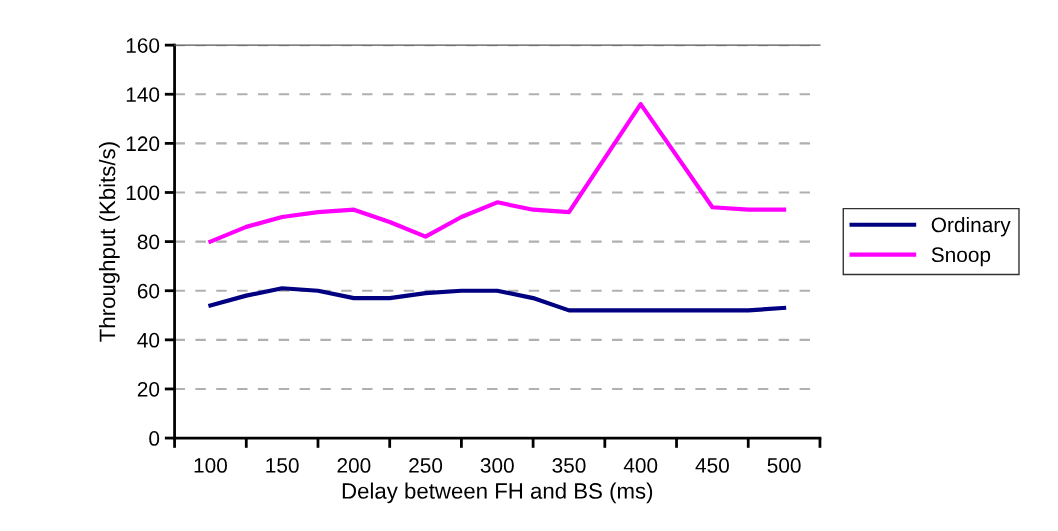 The height and width of the screenshot is (531, 1058). Describe the element at coordinates (282, 465) in the screenshot. I see `x-tick-label: 150` at that location.